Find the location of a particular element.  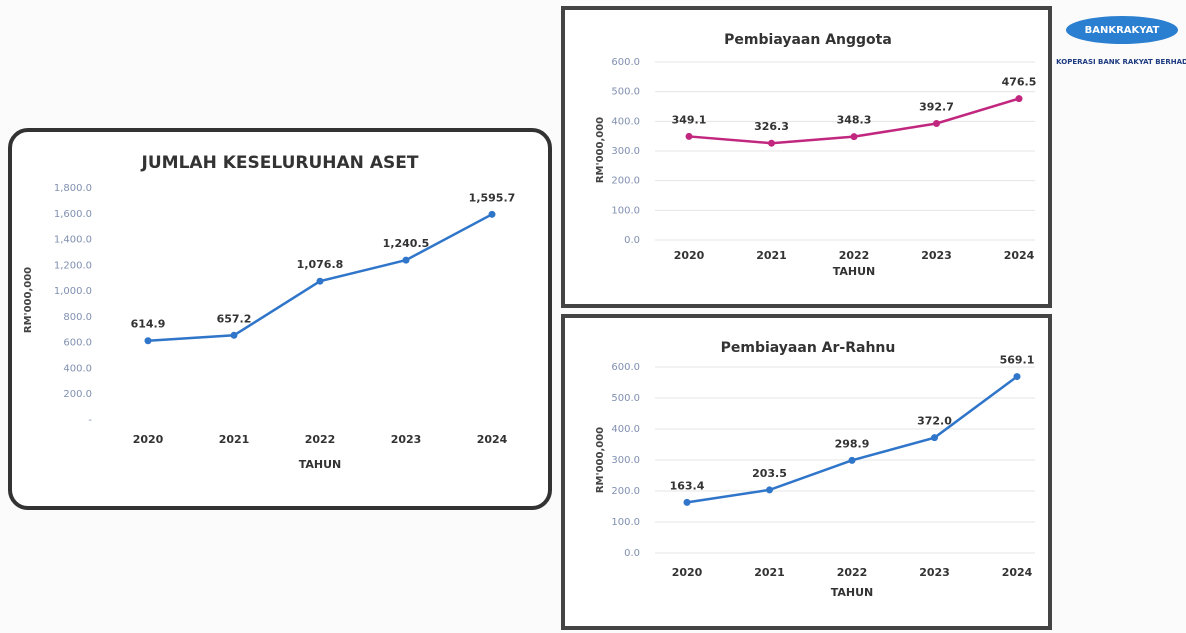

data-label: 203.5 is located at coordinates (769, 473).